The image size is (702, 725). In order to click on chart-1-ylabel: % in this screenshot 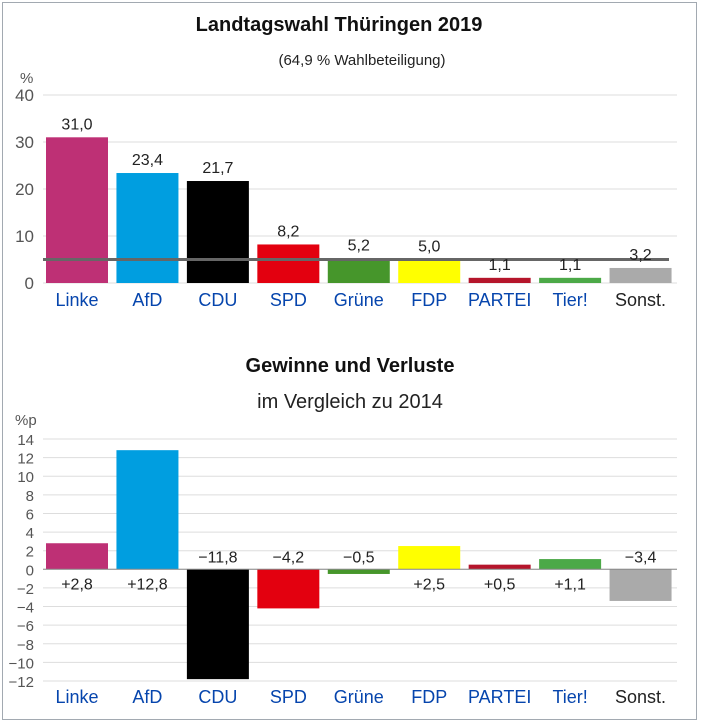, I will do `click(26, 78)`.